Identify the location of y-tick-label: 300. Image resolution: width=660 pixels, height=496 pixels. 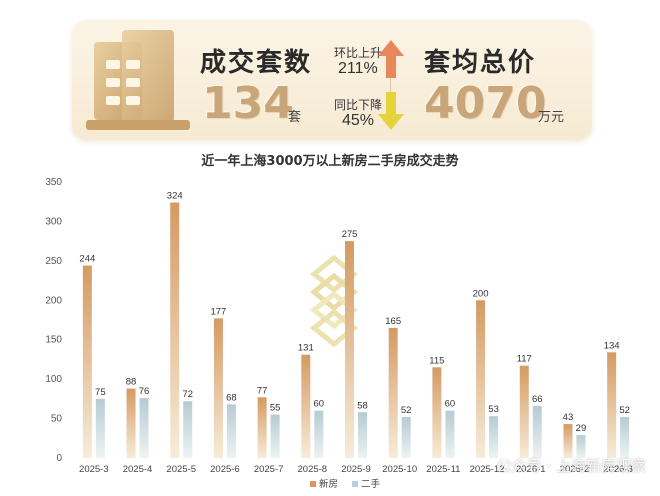
(53, 221).